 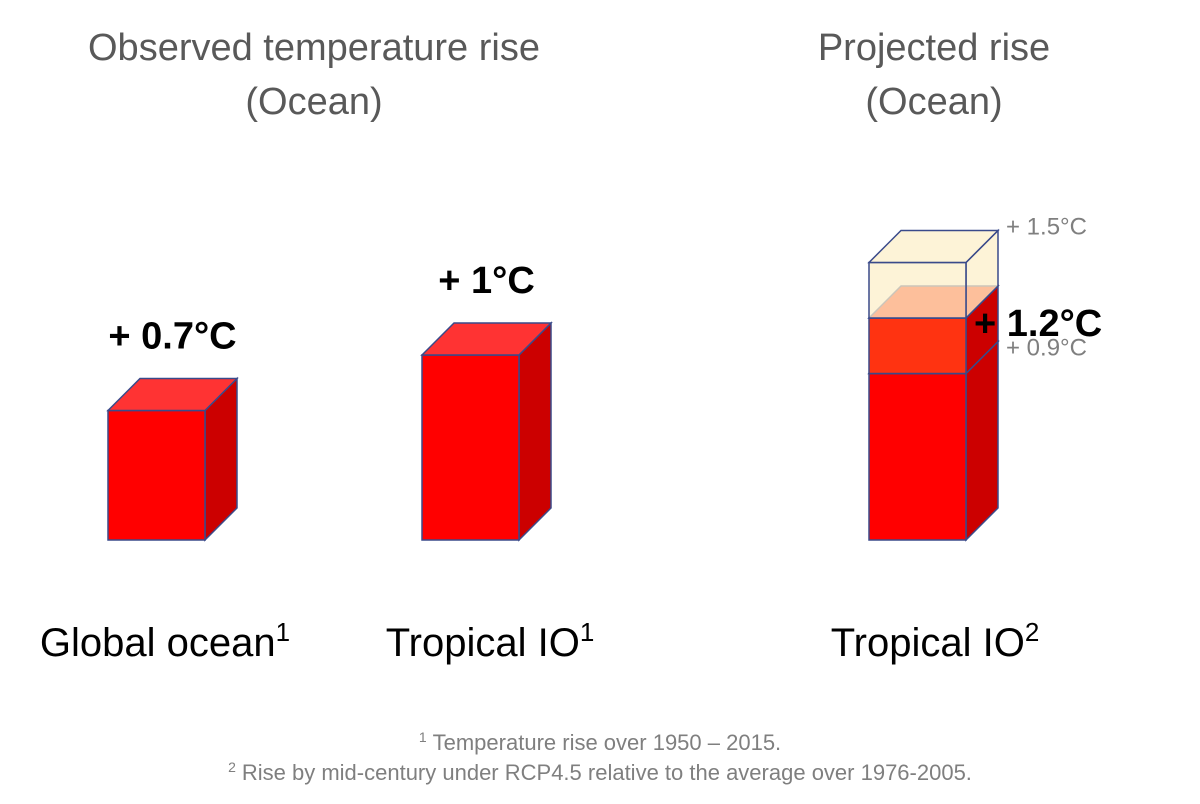 I want to click on value-label: + 1°C, so click(x=486, y=281).